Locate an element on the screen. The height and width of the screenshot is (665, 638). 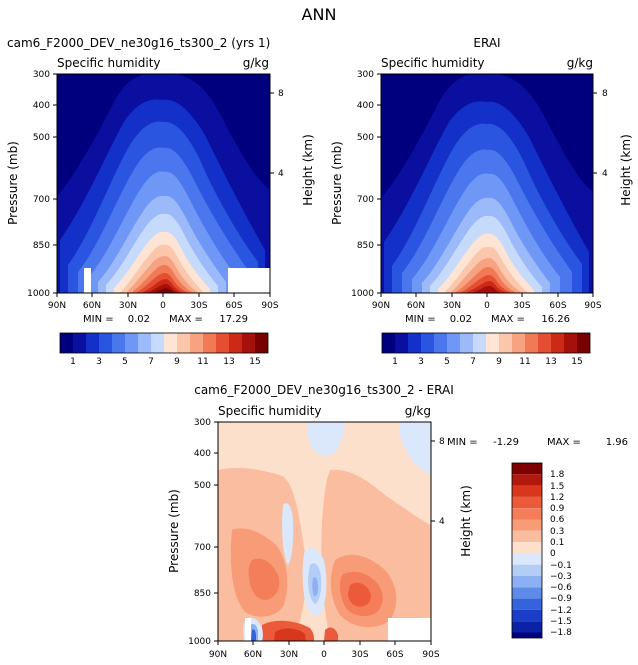
panel-model-title: cam6_F2000_DEV_ne30g16_ts300_2 (yrs 1) is located at coordinates (138, 43).